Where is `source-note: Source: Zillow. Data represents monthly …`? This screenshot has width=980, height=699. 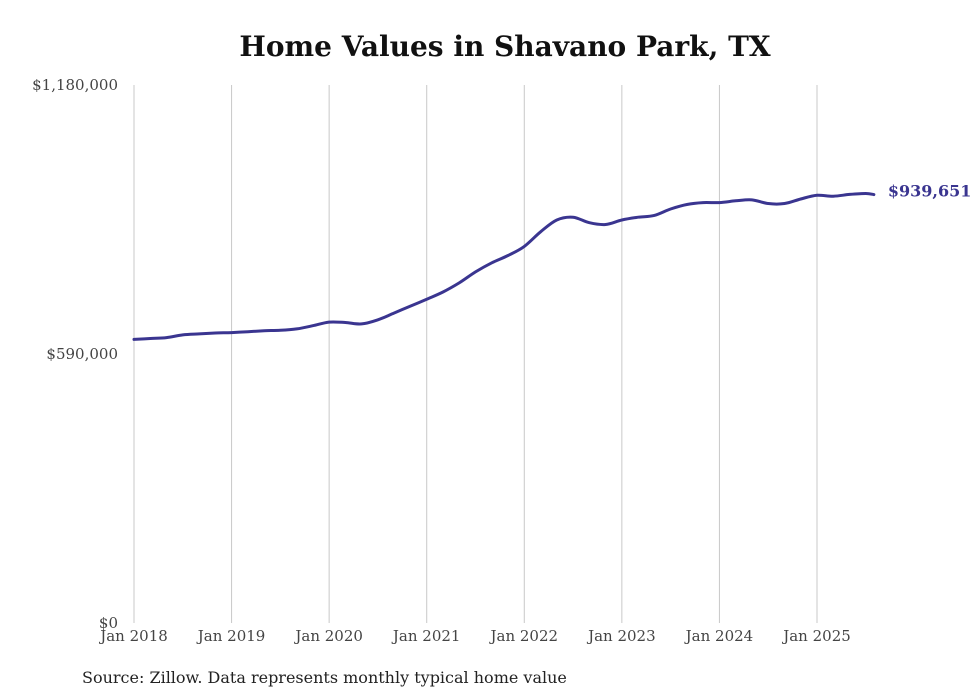
source-note: Source: Zillow. Data represents monthly … is located at coordinates (324, 677).